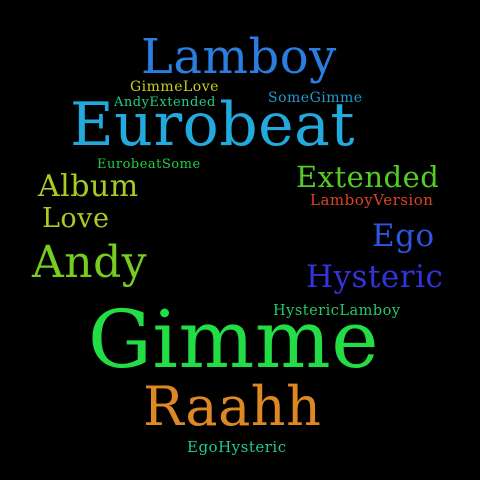 This screenshot has height=480, width=480. I want to click on word-andy: Andy, so click(90, 262).